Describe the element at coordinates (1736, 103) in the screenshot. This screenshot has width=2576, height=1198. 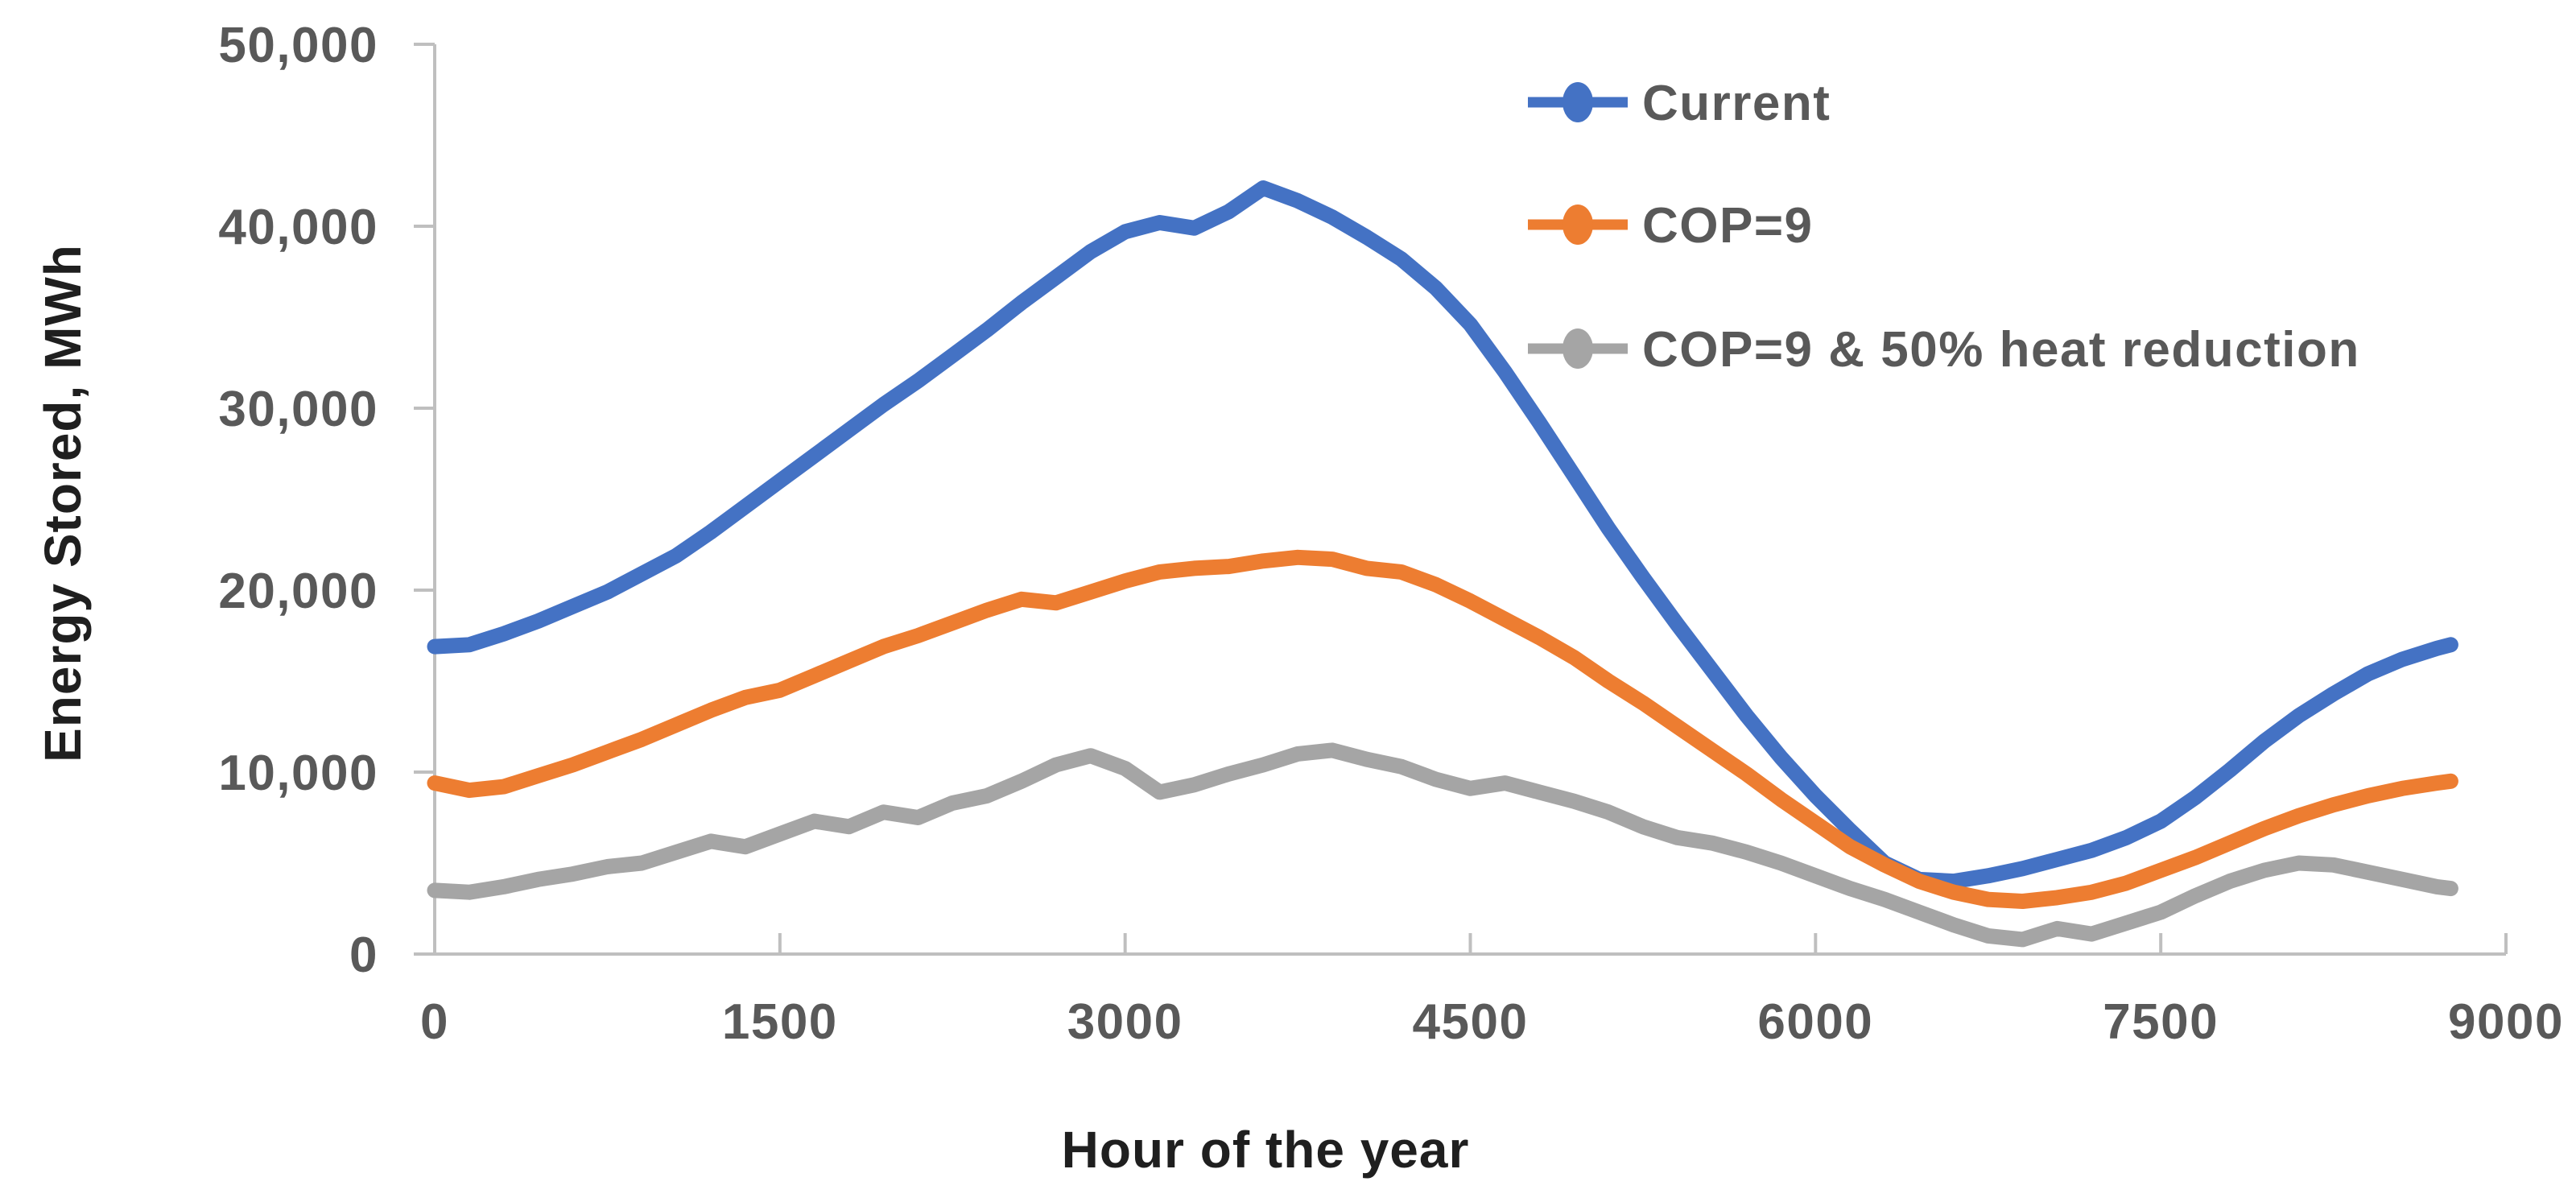
I see `legend-label: Current` at that location.